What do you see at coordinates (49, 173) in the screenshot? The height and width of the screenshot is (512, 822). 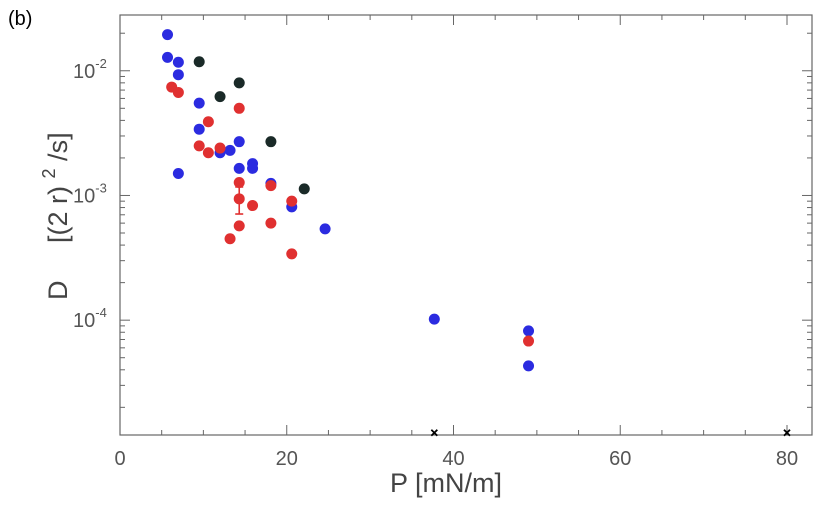 I see `y-axis-units-exponent: 2` at bounding box center [49, 173].